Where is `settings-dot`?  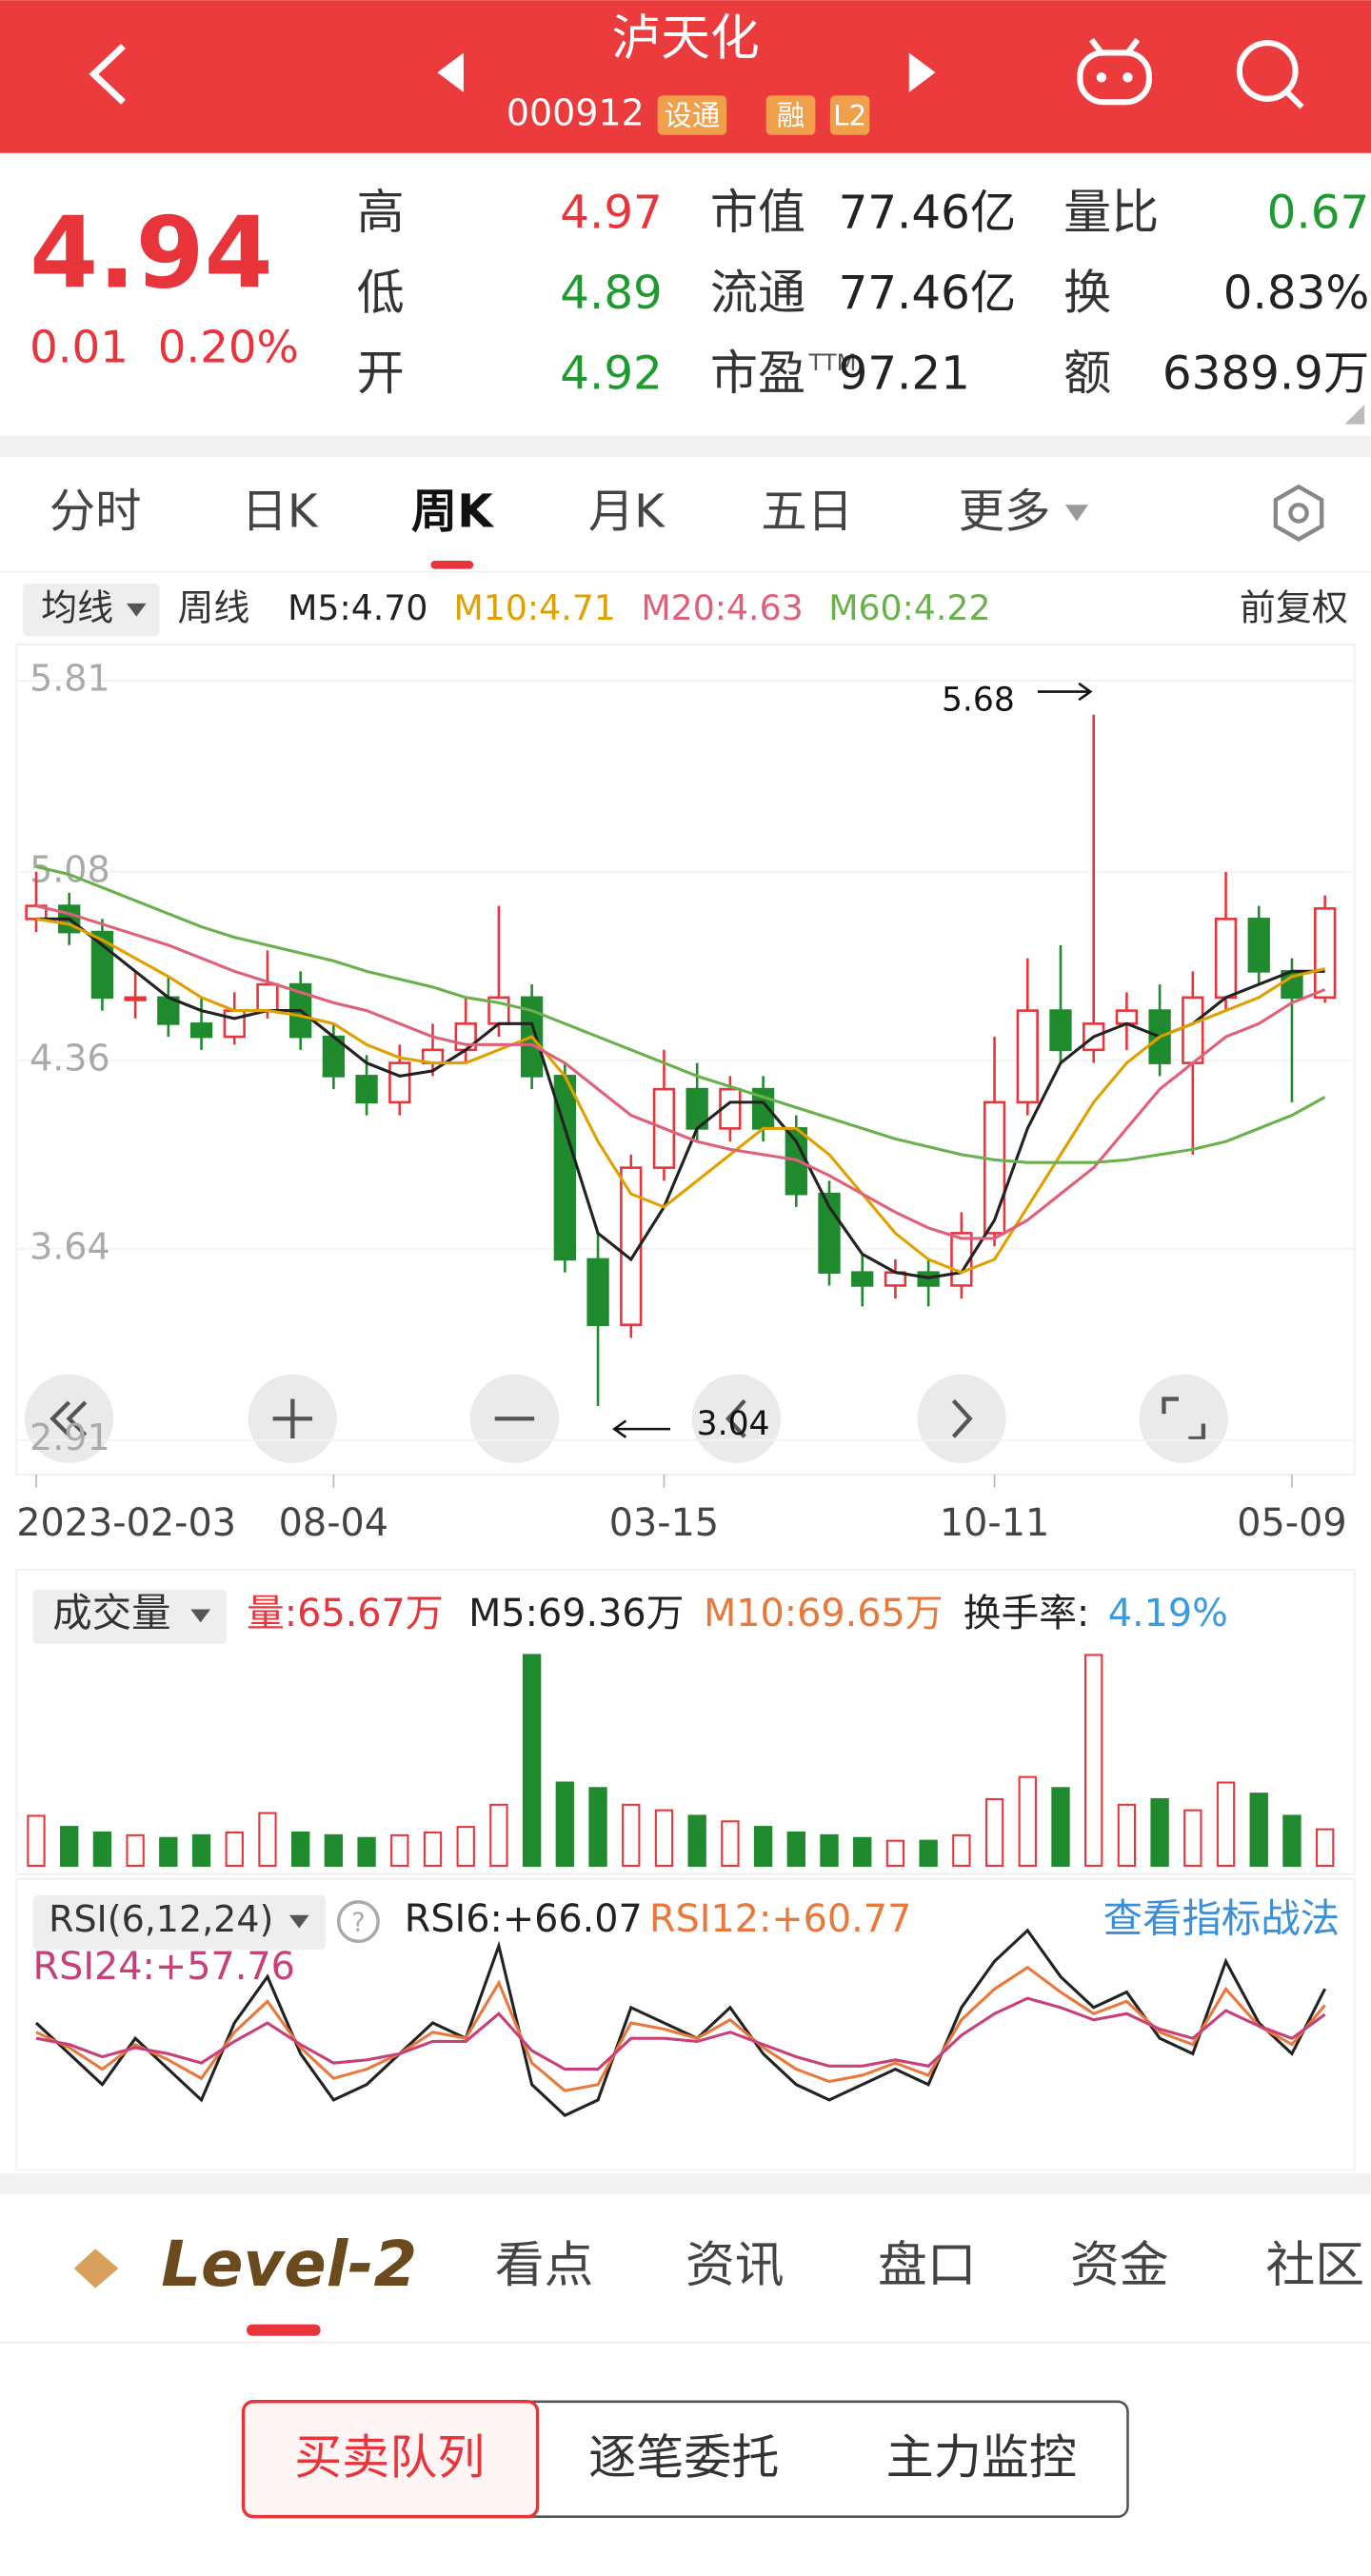
settings-dot is located at coordinates (1298, 514).